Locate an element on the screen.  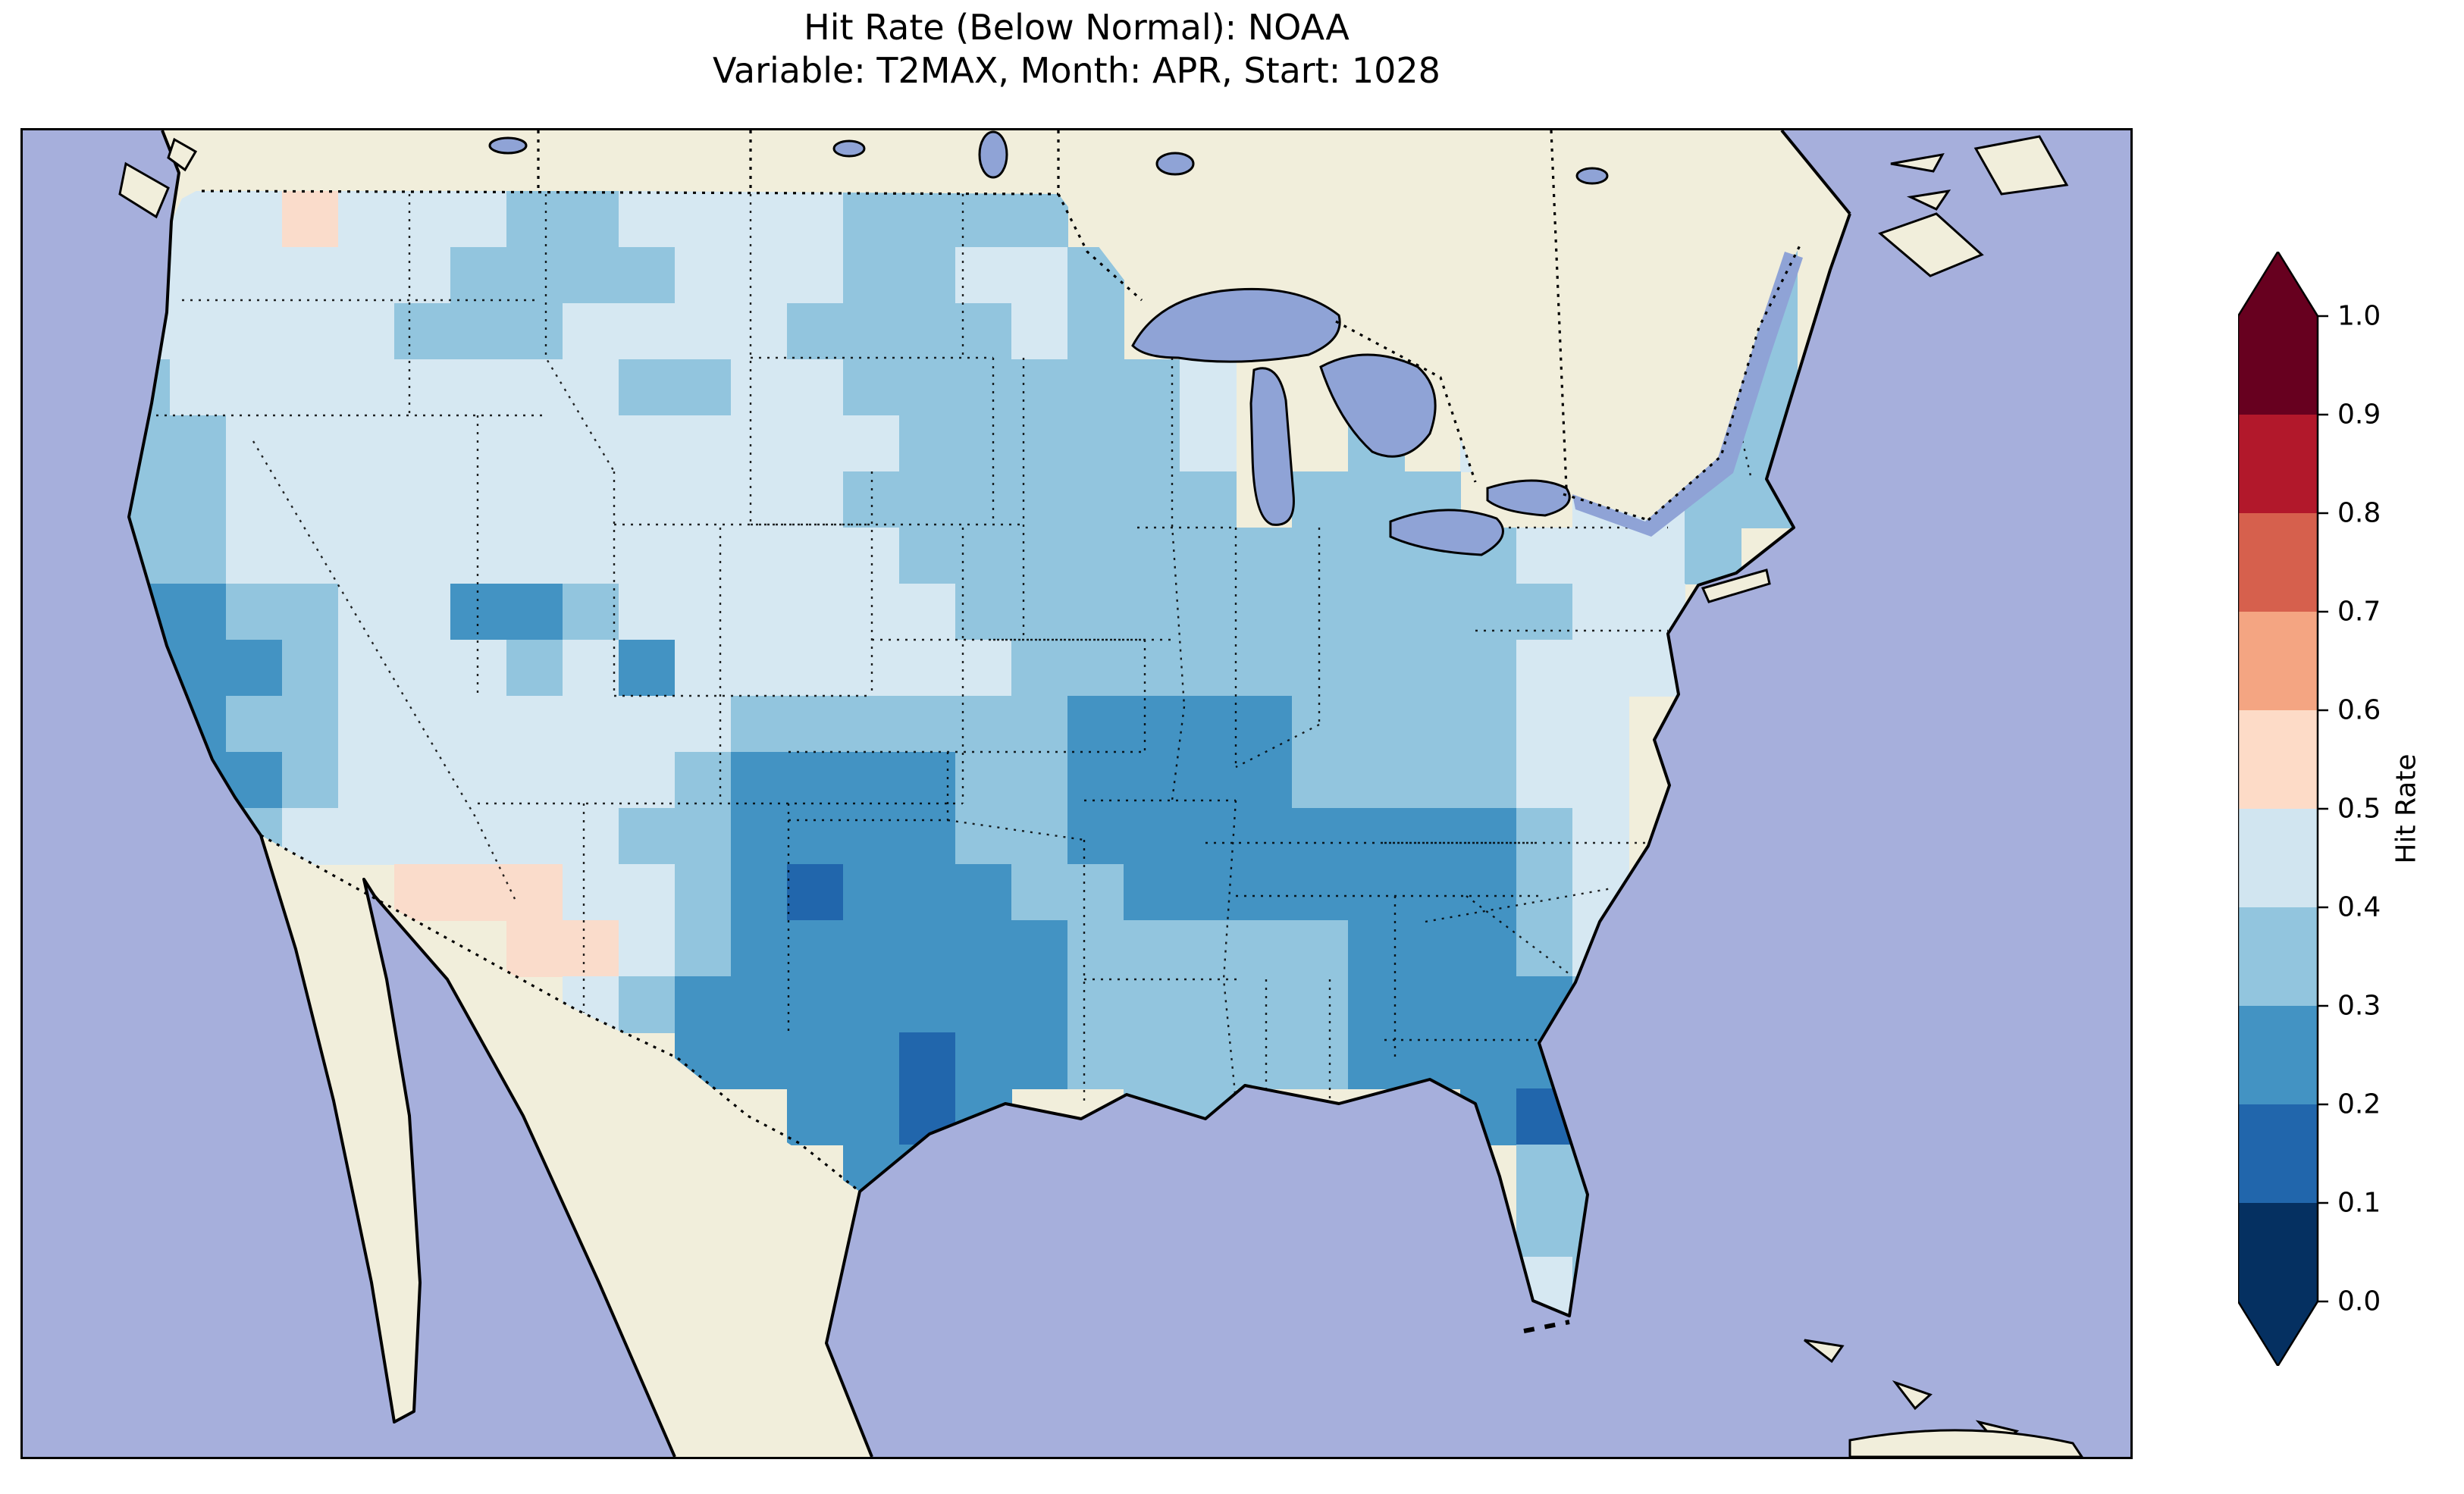
colorbar-tick-label: 0.1 is located at coordinates (2359, 1203).